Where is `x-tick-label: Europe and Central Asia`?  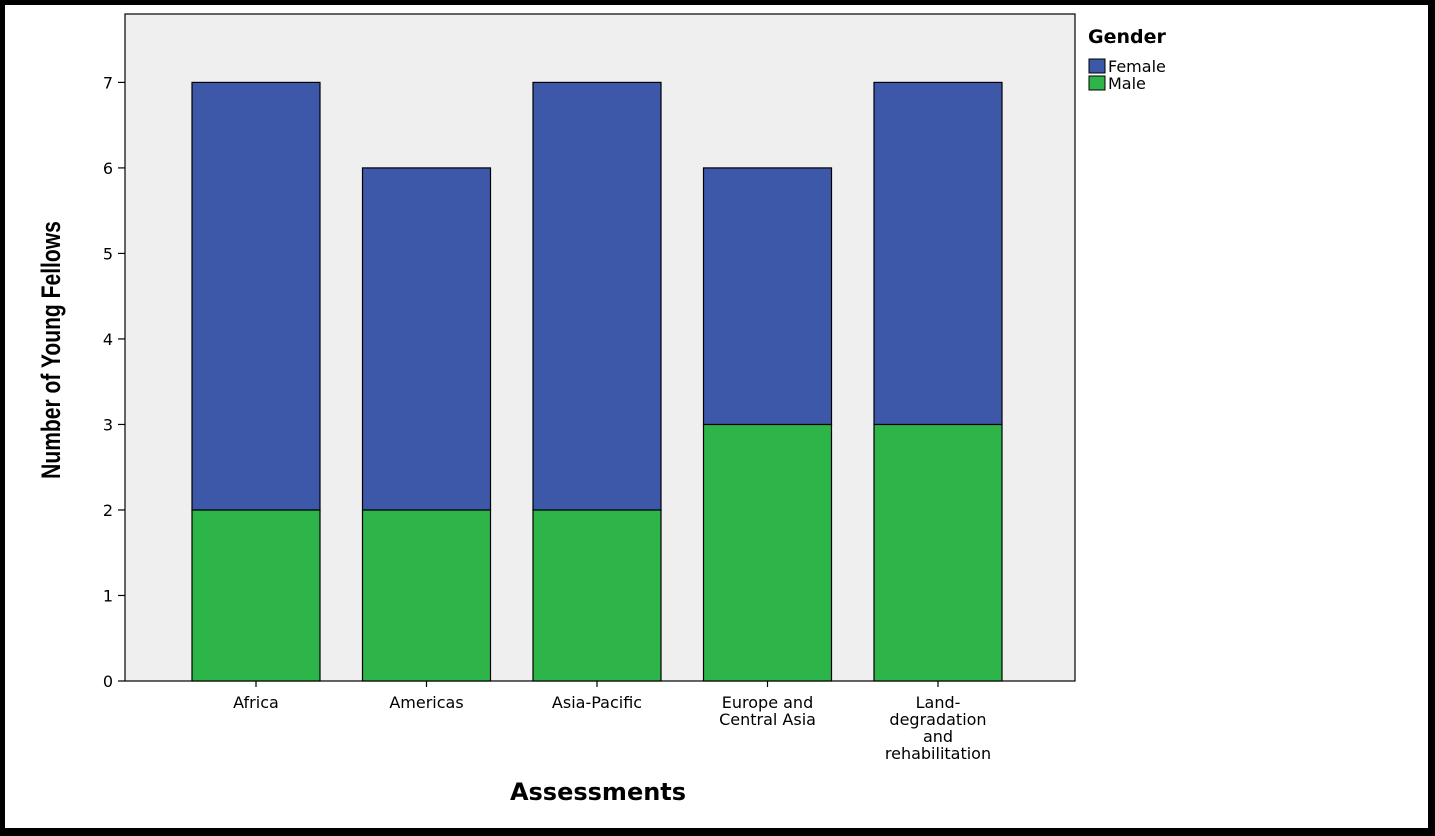
x-tick-label: Europe and Central Asia is located at coordinates (767, 711).